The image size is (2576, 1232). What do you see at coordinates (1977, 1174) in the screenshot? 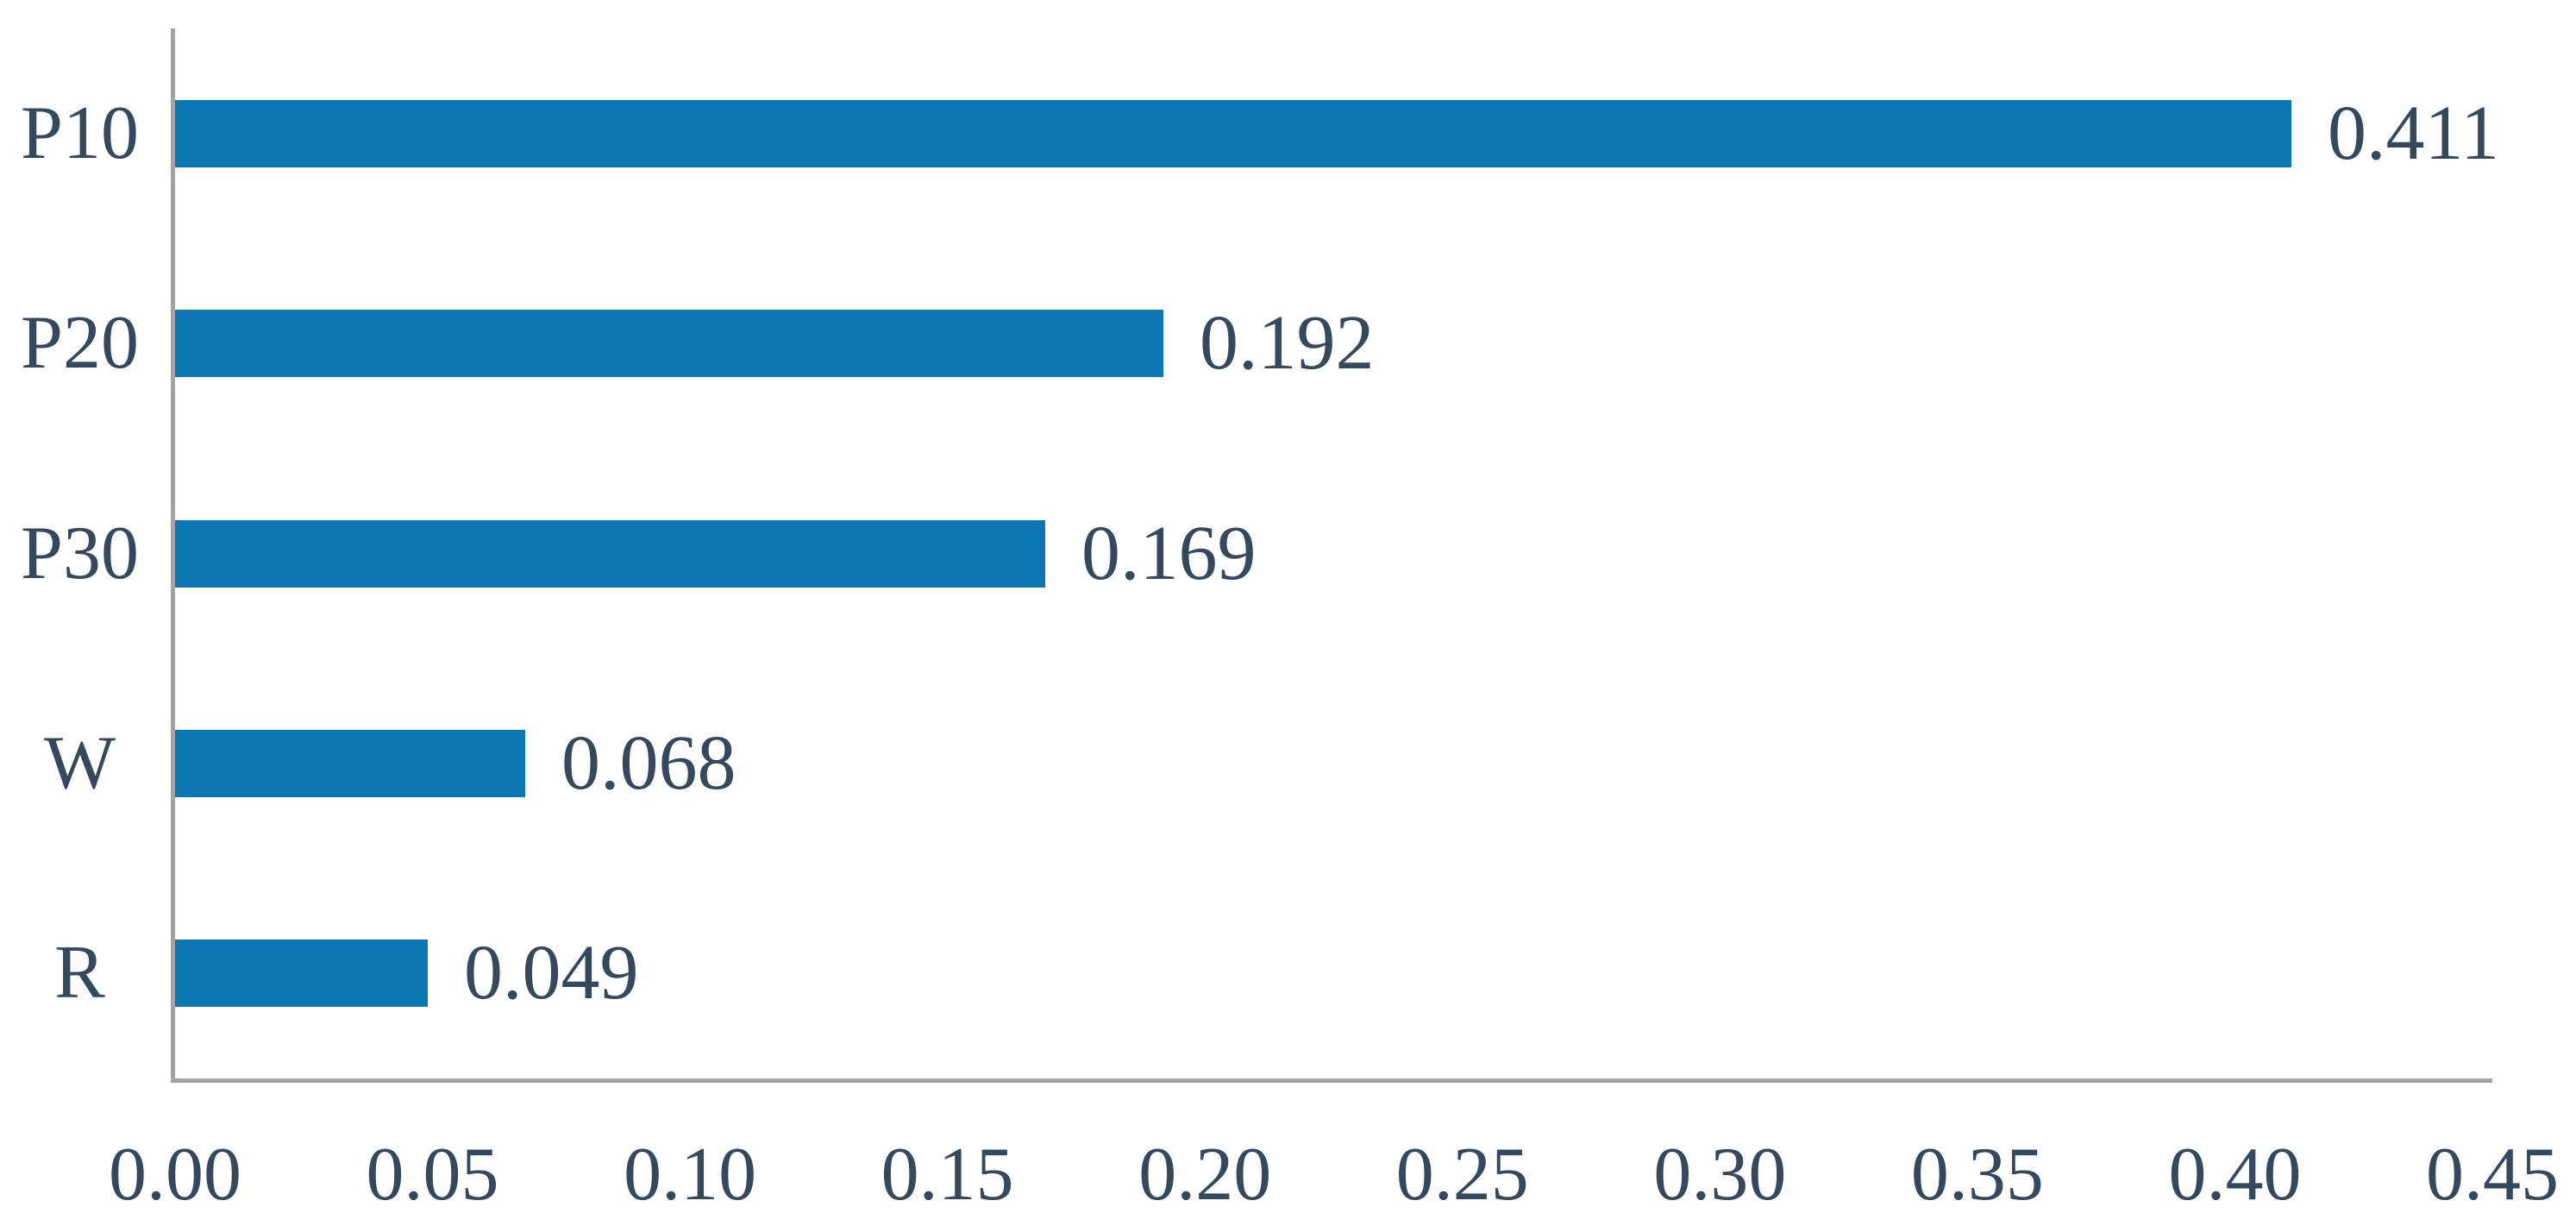
I see `x-tick-0-35: 0.35` at bounding box center [1977, 1174].